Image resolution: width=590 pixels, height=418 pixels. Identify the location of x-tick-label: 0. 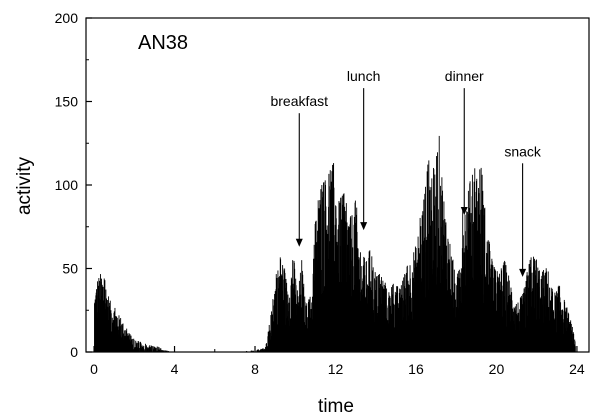
(94, 369).